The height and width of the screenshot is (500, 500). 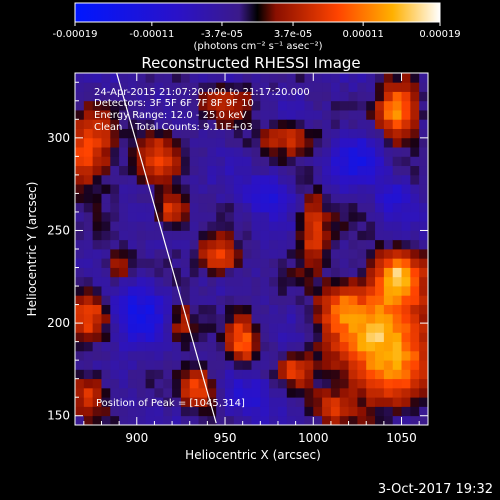 What do you see at coordinates (401, 438) in the screenshot?
I see `x-tick-label: 1050` at bounding box center [401, 438].